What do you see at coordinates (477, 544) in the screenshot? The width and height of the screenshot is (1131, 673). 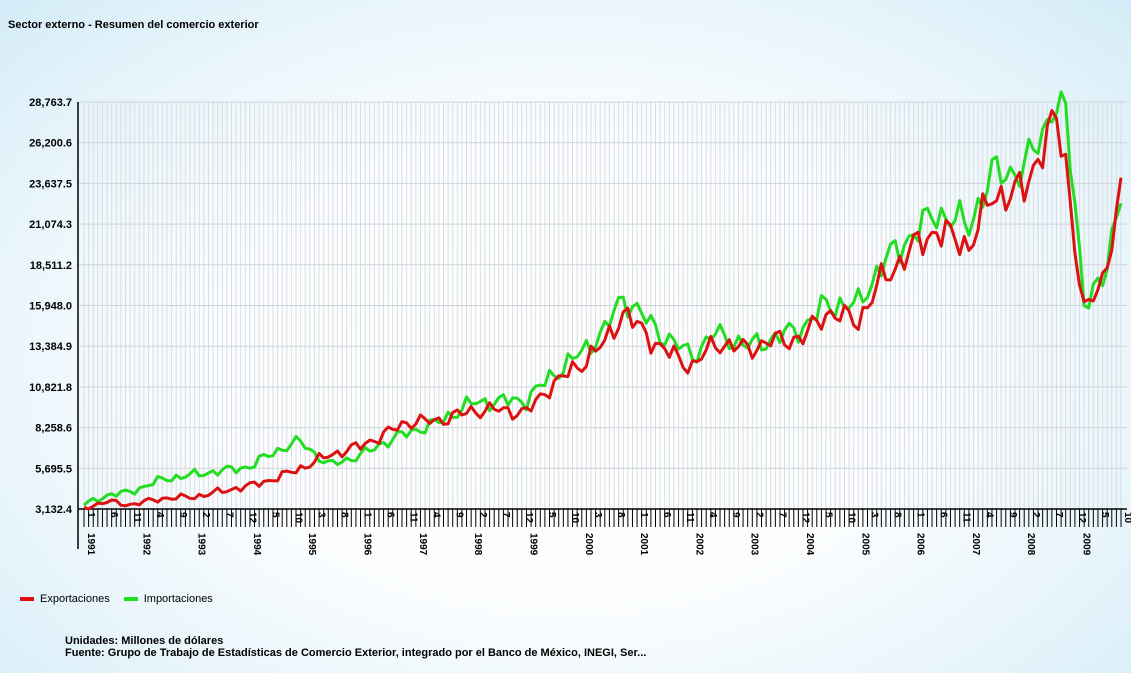 I see `x-year-label: 1998` at bounding box center [477, 544].